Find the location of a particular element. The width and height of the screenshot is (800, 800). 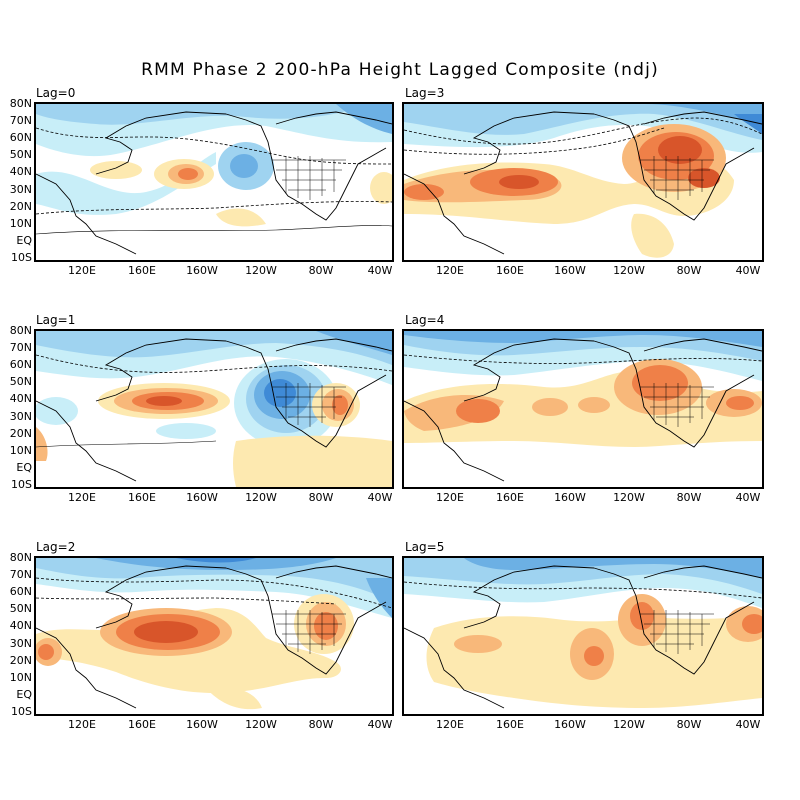

panel-label: Lag=4 is located at coordinates (425, 320).